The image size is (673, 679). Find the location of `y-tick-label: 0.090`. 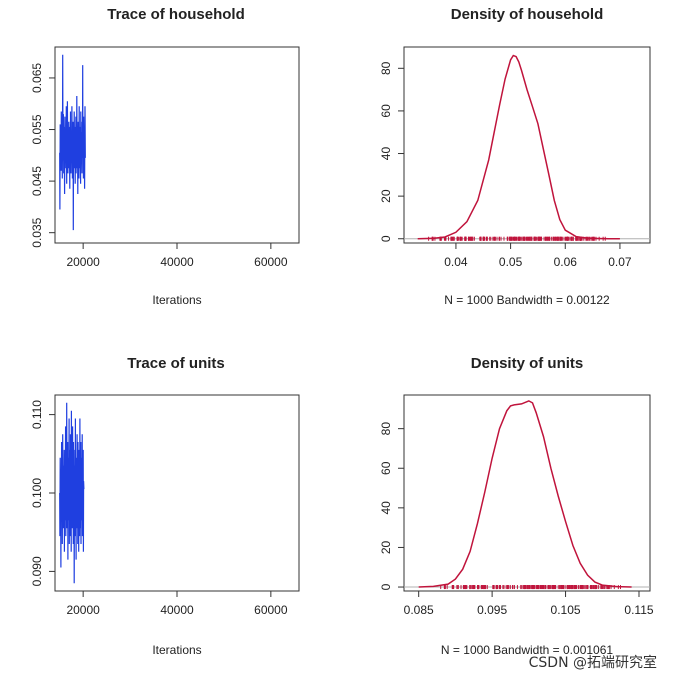

y-tick-label: 0.090 is located at coordinates (37, 571).